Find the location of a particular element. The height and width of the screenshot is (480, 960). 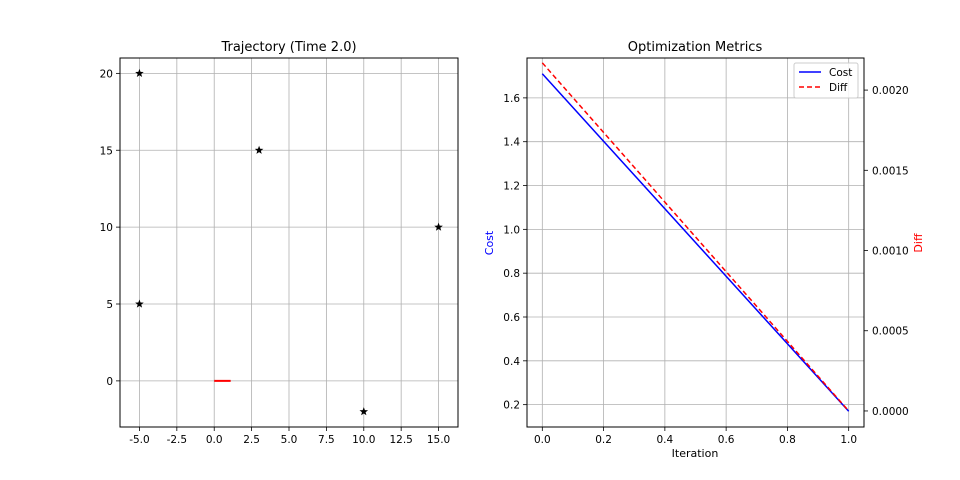

y-tick-label: 0.2 is located at coordinates (511, 406).